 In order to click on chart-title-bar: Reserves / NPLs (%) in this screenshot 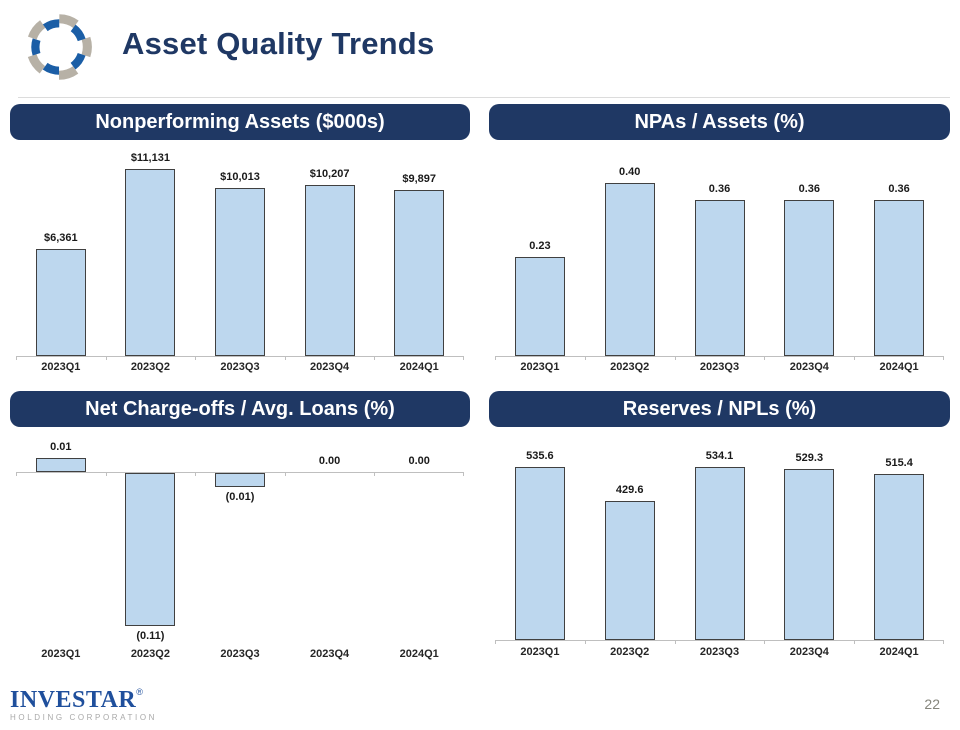, I will do `click(719, 409)`.